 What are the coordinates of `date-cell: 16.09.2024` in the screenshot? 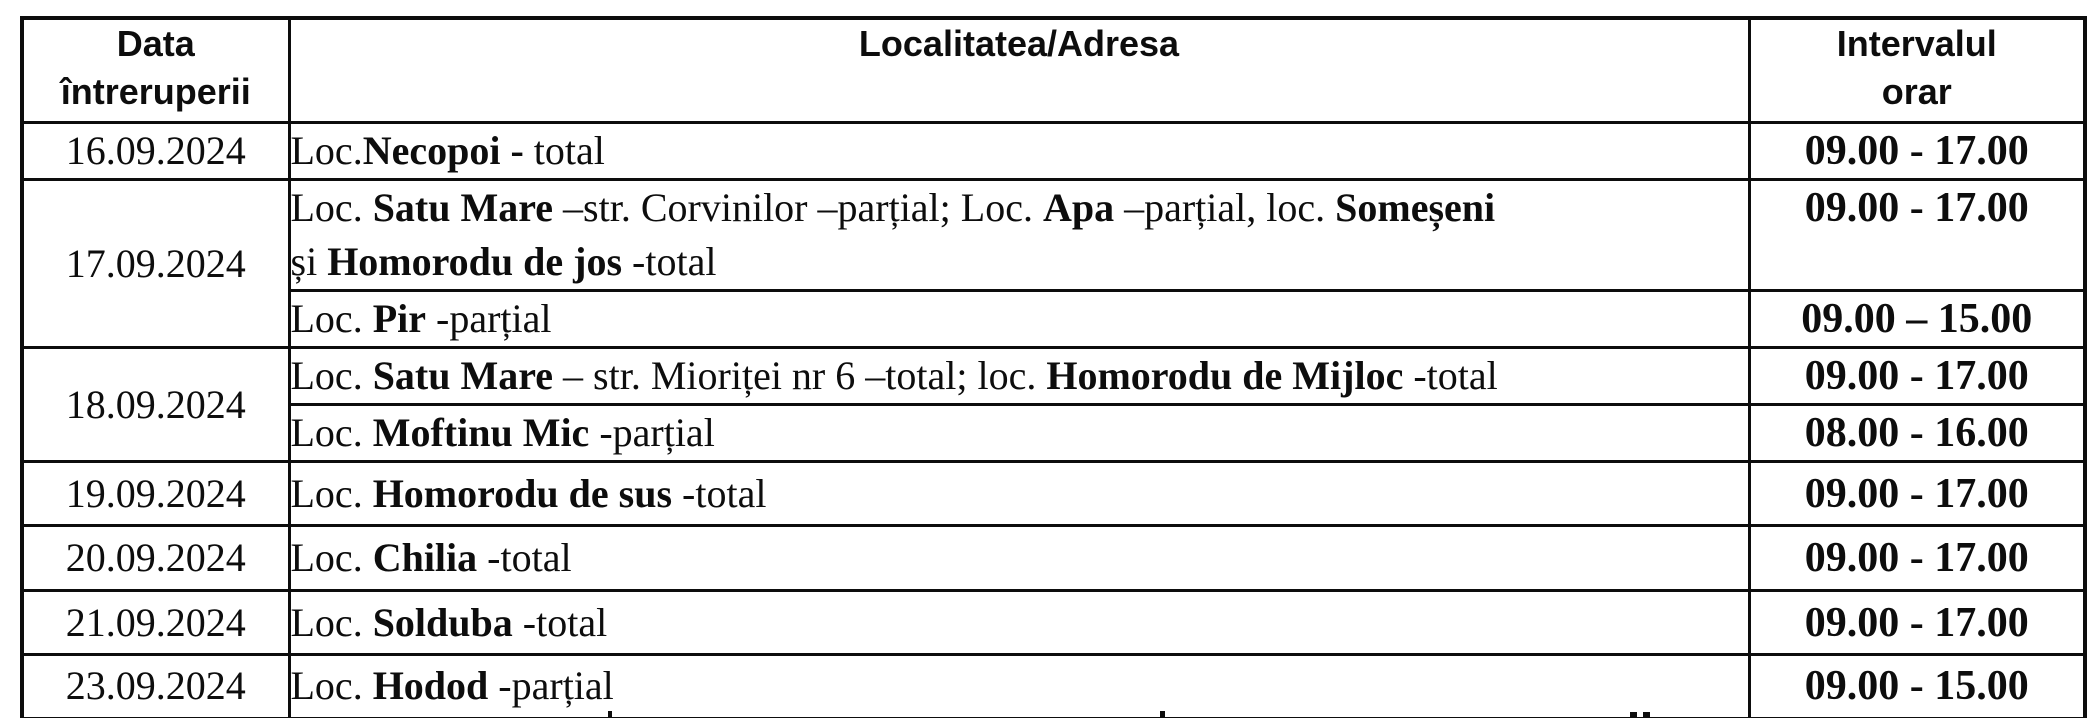 It's located at (155, 151).